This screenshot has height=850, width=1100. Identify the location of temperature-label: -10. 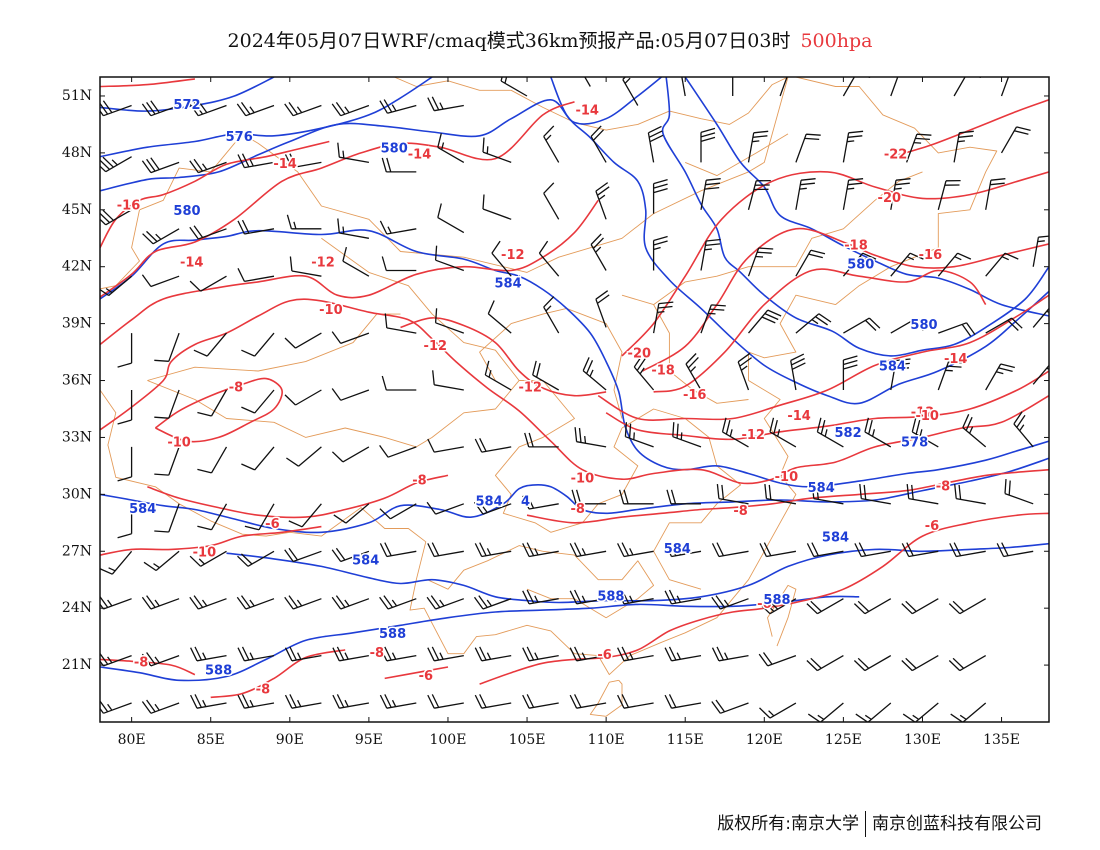
(787, 477).